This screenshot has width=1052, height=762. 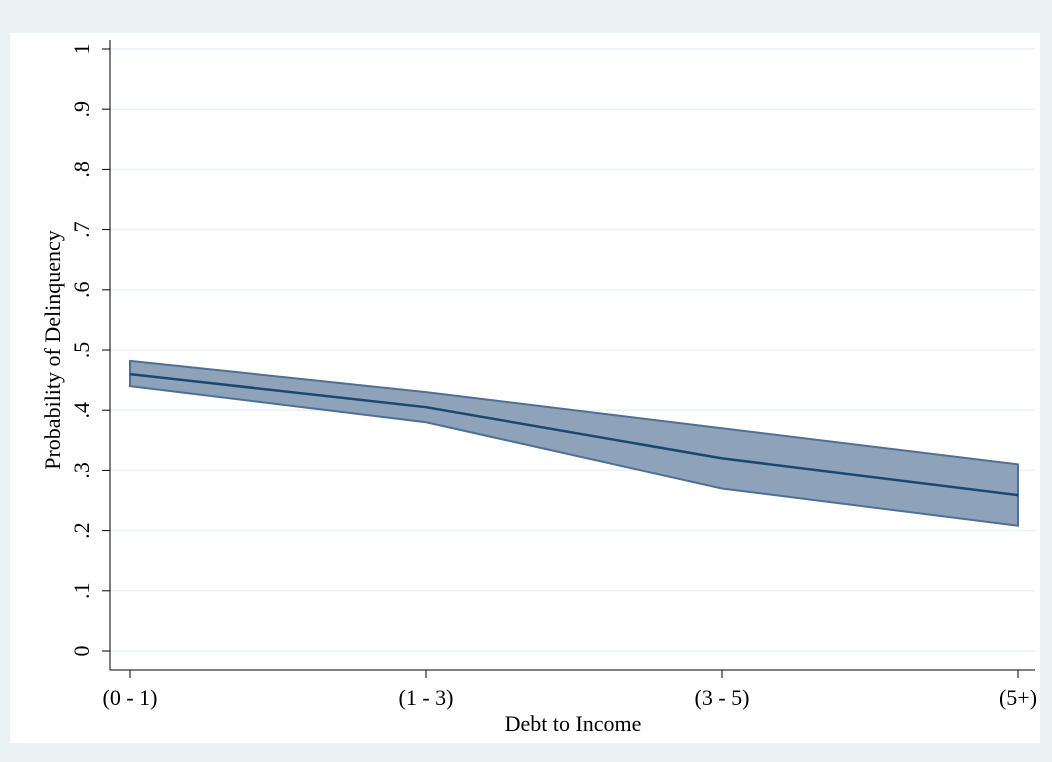 I want to click on x-tick-label: (0 - 1), so click(x=130, y=697).